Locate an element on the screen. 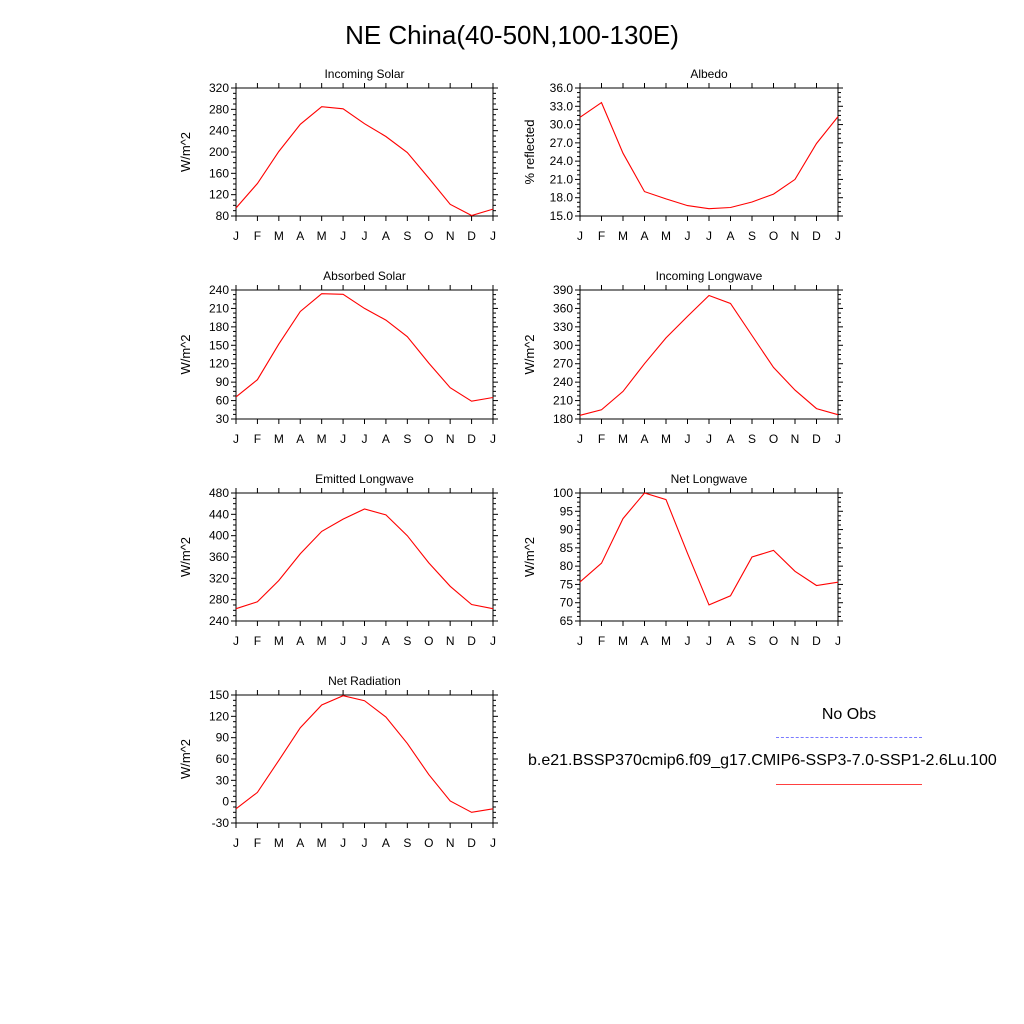  y-tick-label: 30 is located at coordinates (223, 419).